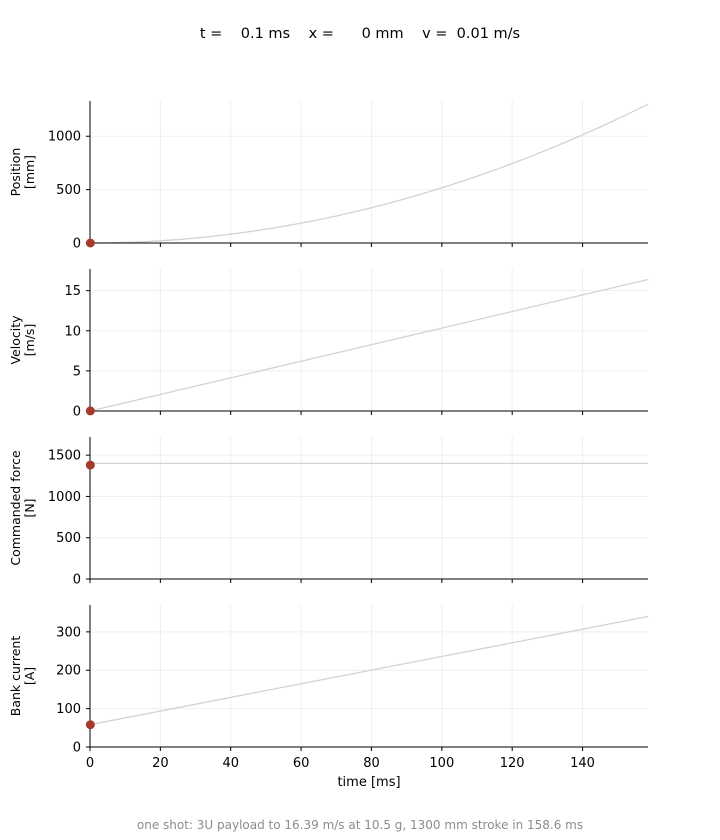 This screenshot has width=720, height=840. What do you see at coordinates (72, 291) in the screenshot?
I see `y-tick-label: 15` at bounding box center [72, 291].